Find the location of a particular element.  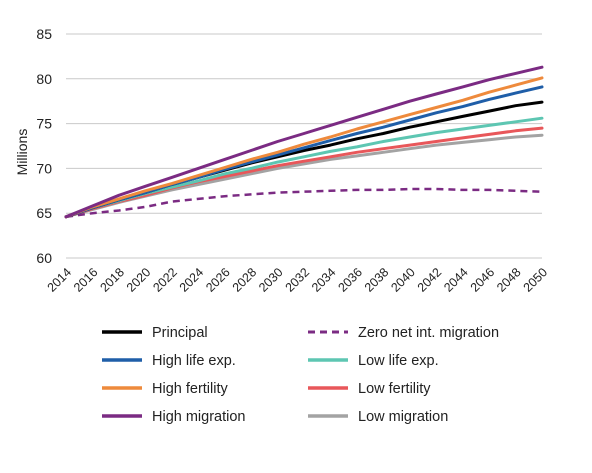

x-tick-label: 2042 is located at coordinates (430, 280).